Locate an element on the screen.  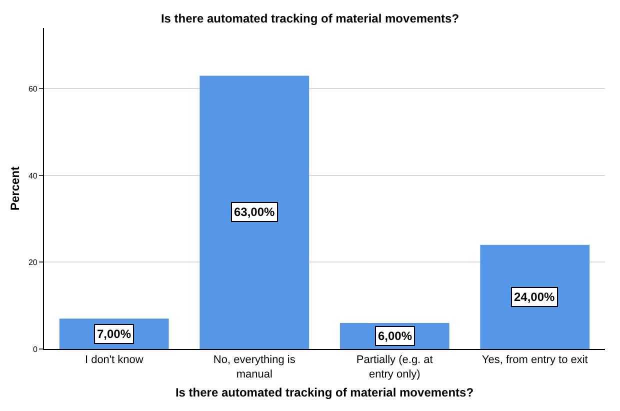
y-tick-label: 60 is located at coordinates (33, 89).